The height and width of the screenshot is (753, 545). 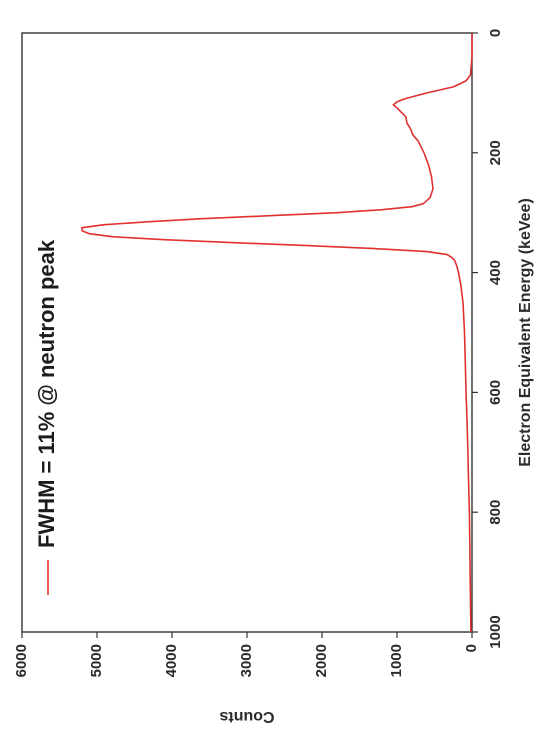 I want to click on y-tick-label: 1000, so click(x=396, y=660).